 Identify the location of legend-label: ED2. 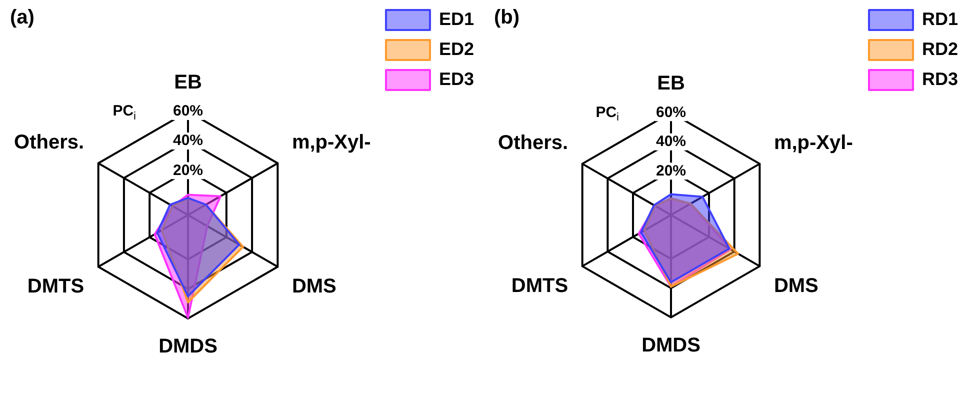
(456, 48).